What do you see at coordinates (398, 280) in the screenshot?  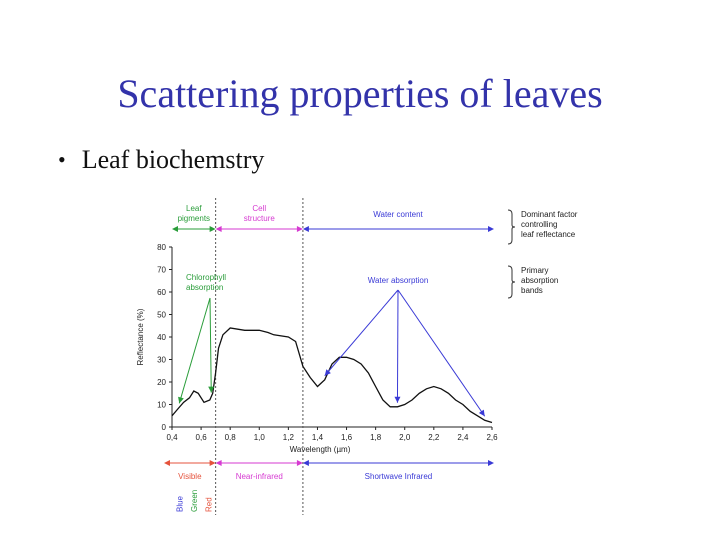 I see `water-absorption-label: Water absorption` at bounding box center [398, 280].